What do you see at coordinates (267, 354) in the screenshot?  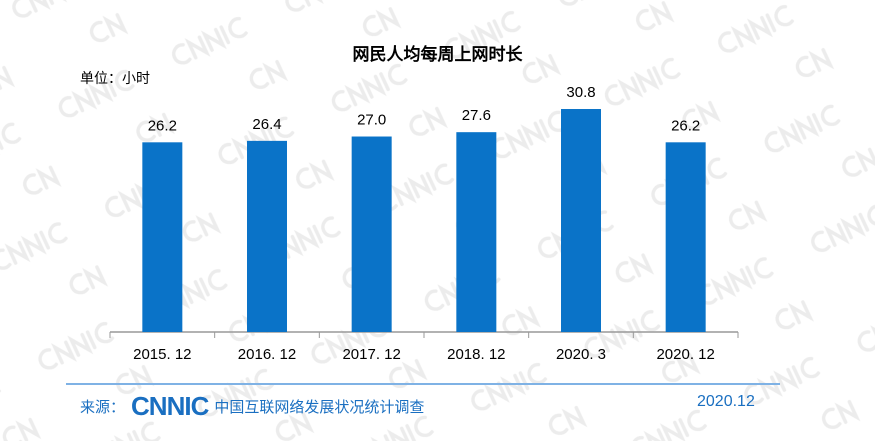 I see `x-tick-label: 2016. 12` at bounding box center [267, 354].